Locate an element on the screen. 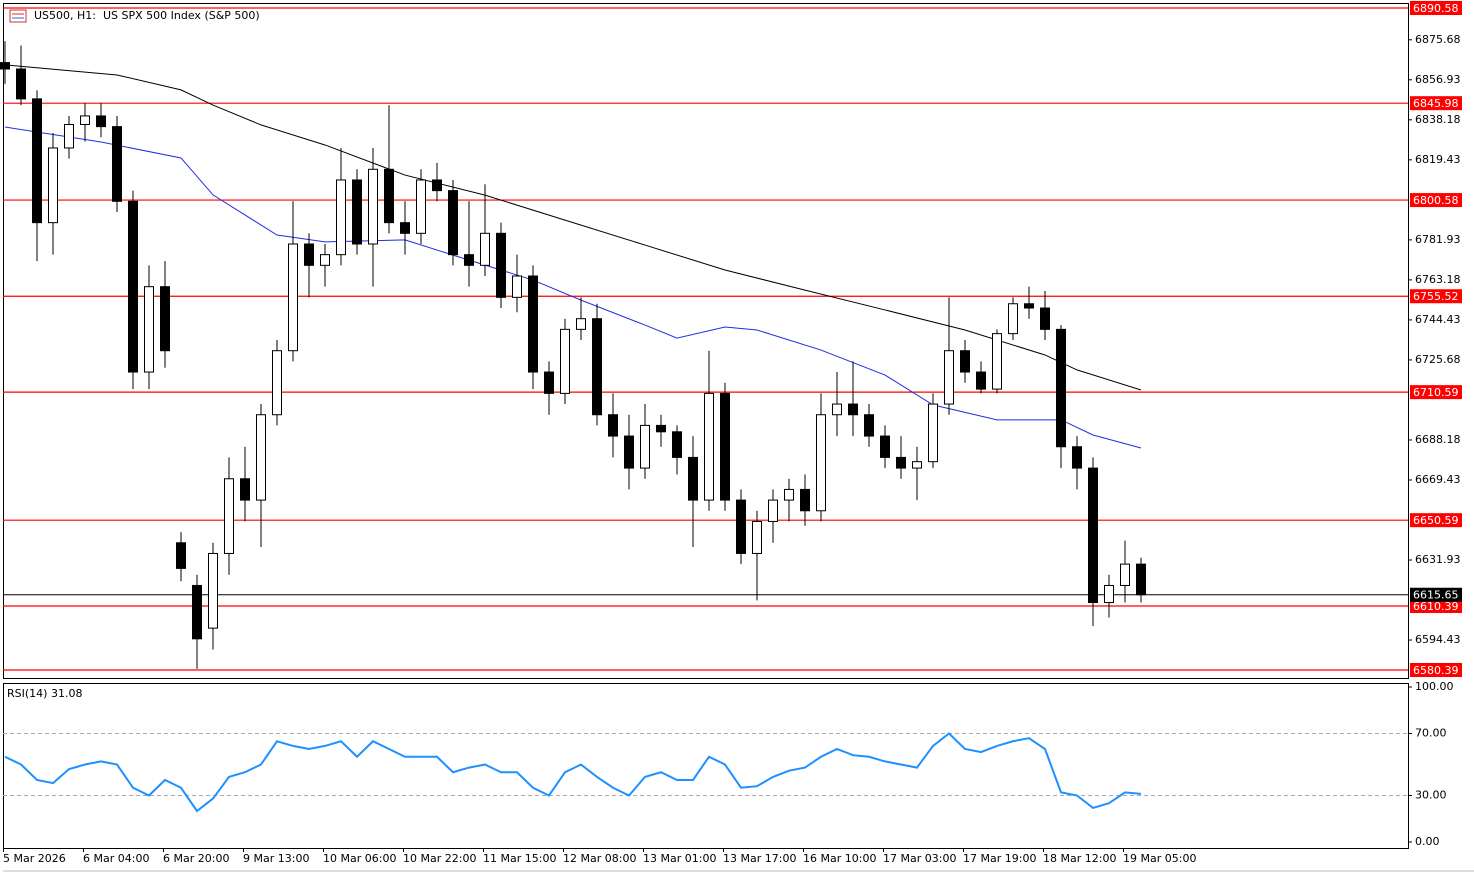 The width and height of the screenshot is (1474, 874). y-tick-label: 6763.18 is located at coordinates (1438, 279).